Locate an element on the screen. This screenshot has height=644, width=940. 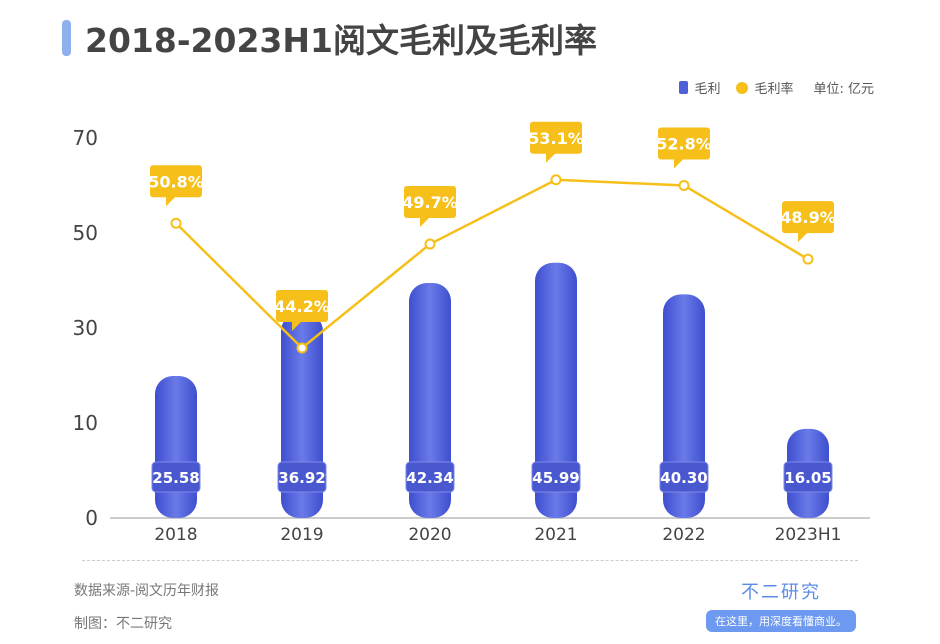
rate-value-label: 52.8% is located at coordinates (684, 143).